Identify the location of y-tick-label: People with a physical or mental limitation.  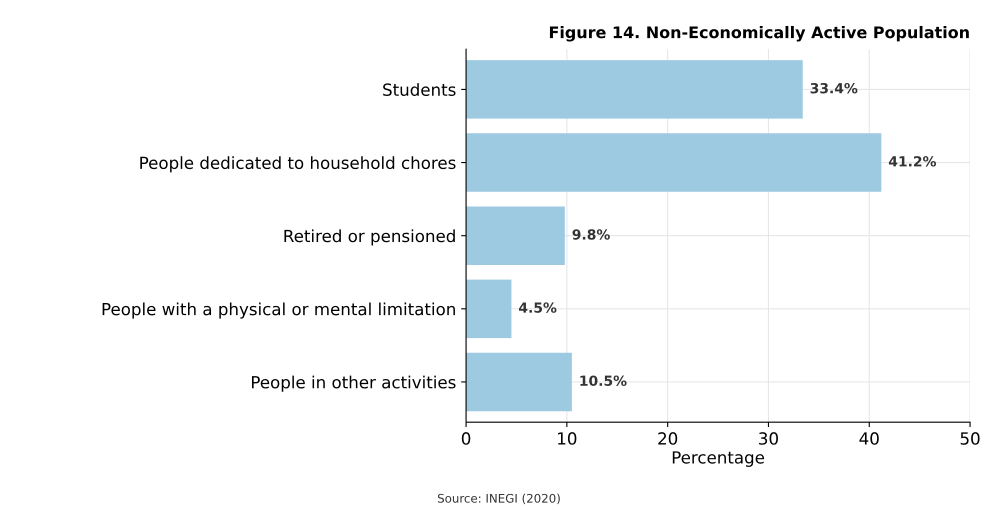
(278, 310).